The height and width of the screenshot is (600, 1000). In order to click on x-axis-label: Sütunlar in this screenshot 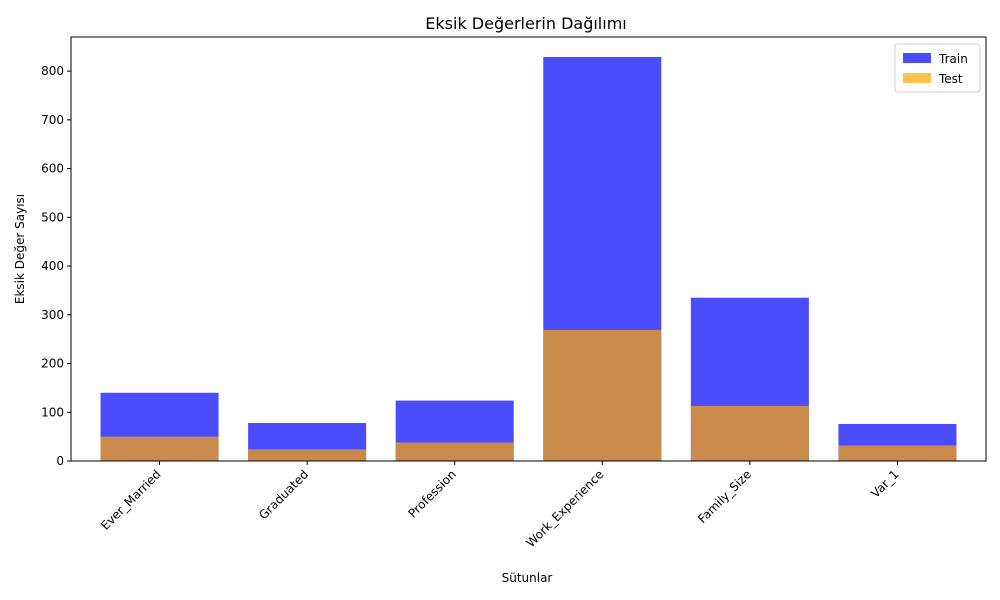, I will do `click(527, 578)`.